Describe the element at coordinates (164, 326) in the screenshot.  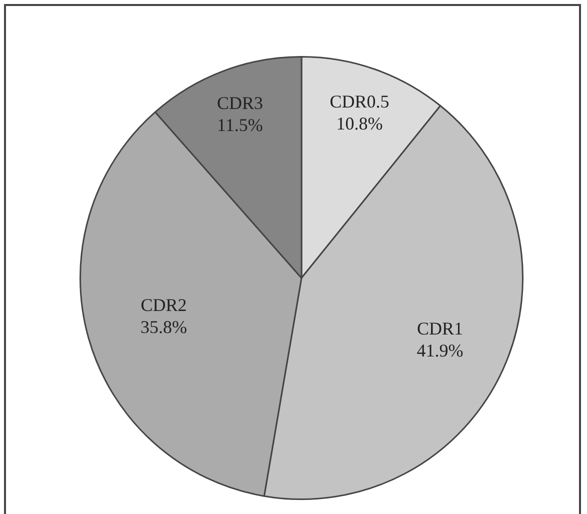
I see `data-label: 35.8%` at that location.